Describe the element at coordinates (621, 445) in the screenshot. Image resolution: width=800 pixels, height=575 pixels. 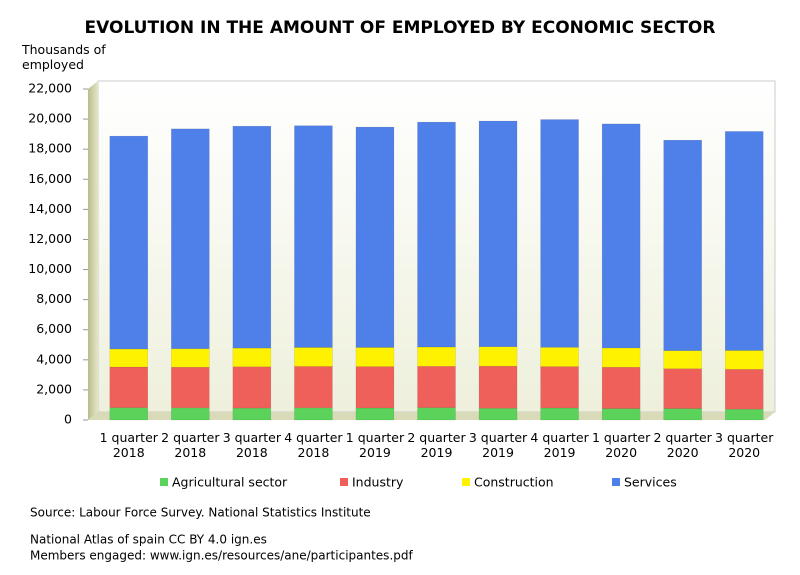
I see `x-tick-label: 1 quarter 2020` at that location.